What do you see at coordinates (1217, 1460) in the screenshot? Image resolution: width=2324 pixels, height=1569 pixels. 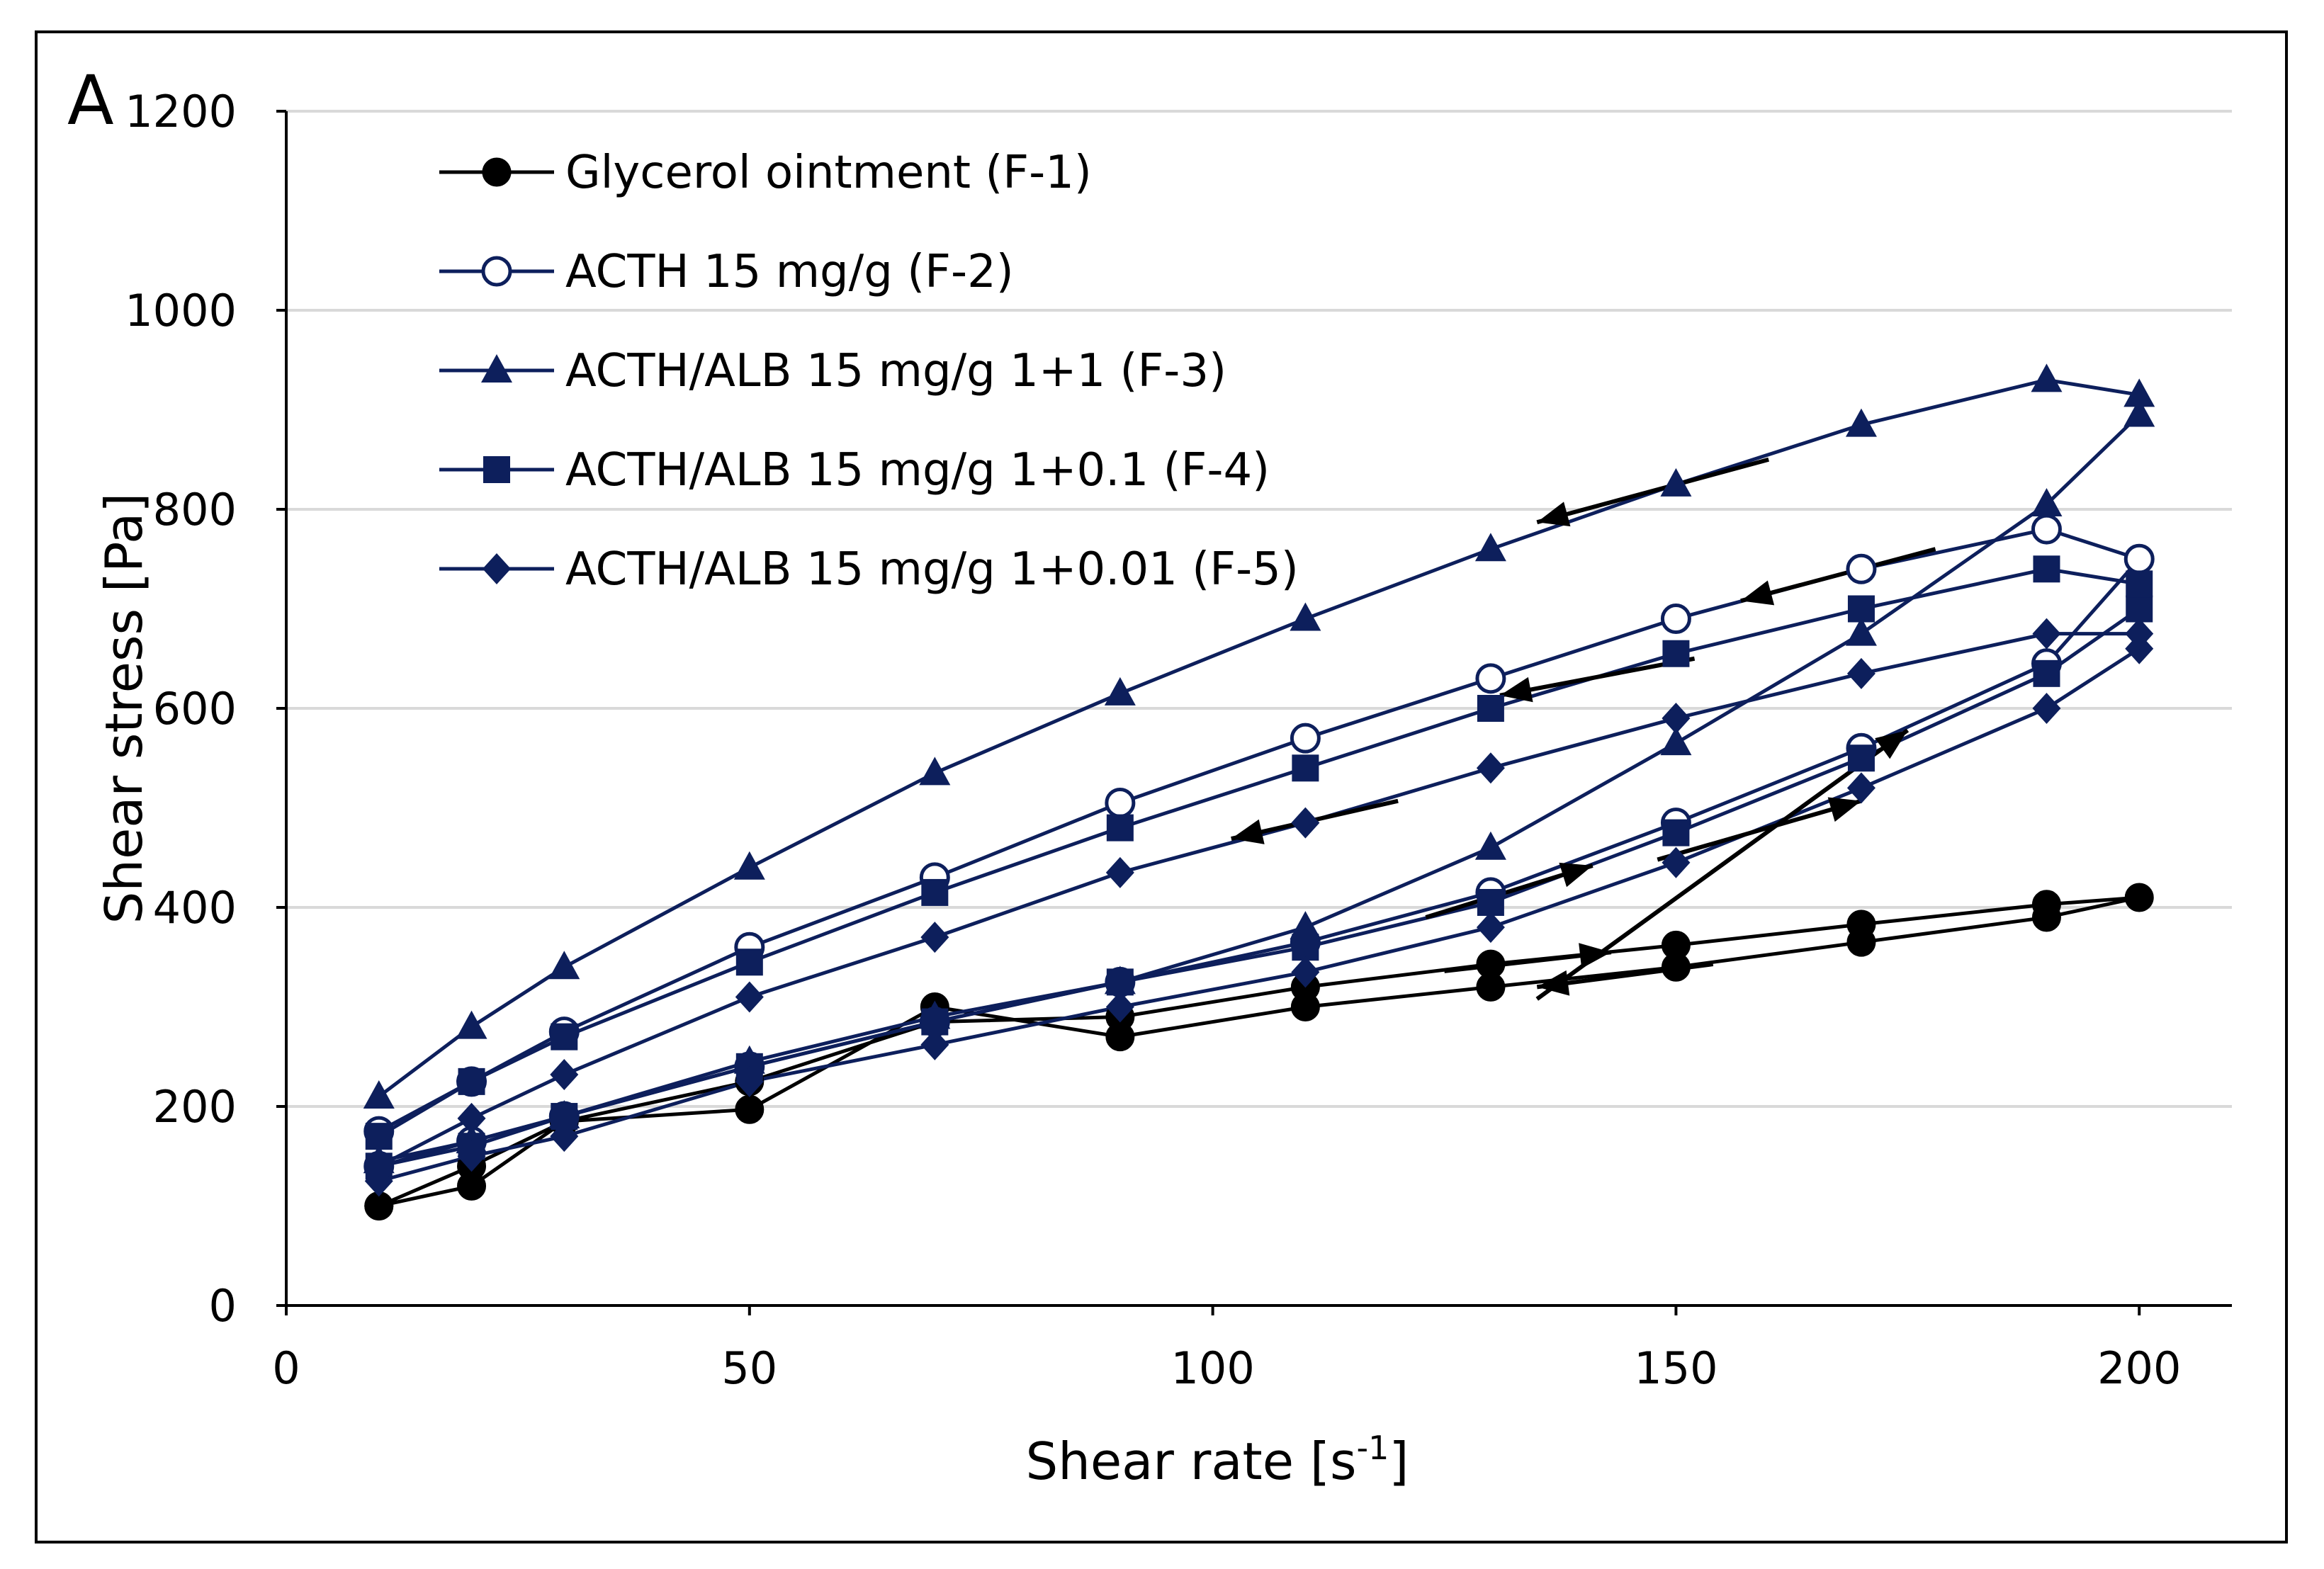 I see `x-axis-title: Shear rate [s-1]` at bounding box center [1217, 1460].